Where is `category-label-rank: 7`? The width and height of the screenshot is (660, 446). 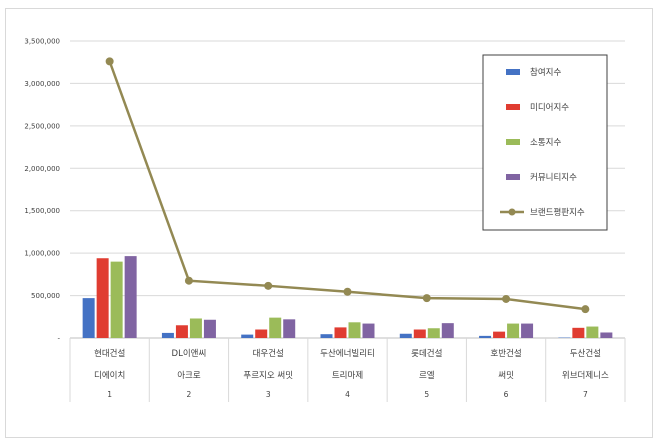
category-label-rank: 7 is located at coordinates (585, 394).